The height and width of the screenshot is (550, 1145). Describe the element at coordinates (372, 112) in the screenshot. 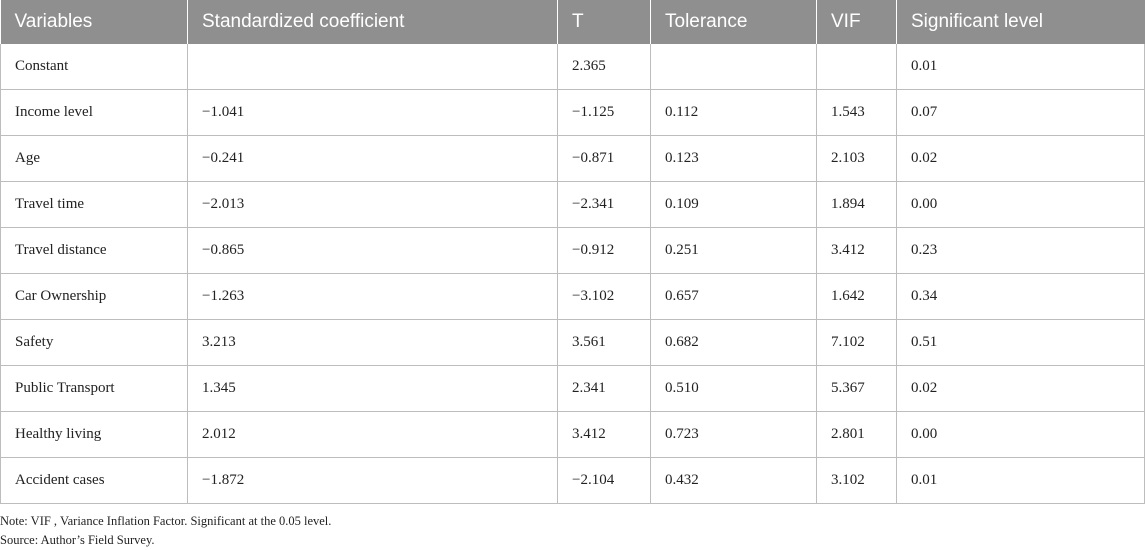

I see `cell-standardized-coefficient: −1.041` at that location.